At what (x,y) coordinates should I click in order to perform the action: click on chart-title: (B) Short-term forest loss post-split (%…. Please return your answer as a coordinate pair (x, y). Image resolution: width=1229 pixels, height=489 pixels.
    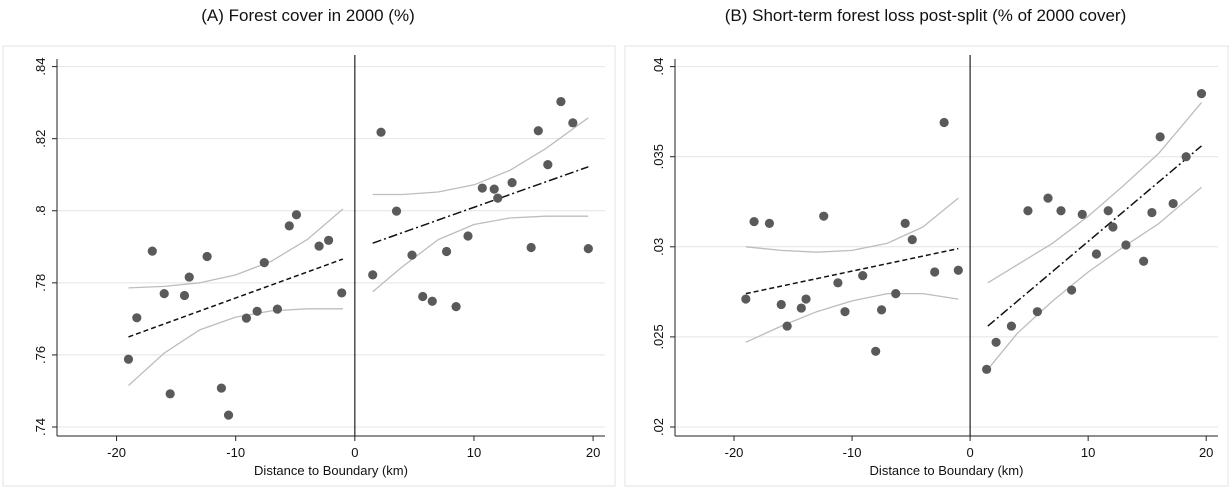
    Looking at the image, I should click on (925, 15).